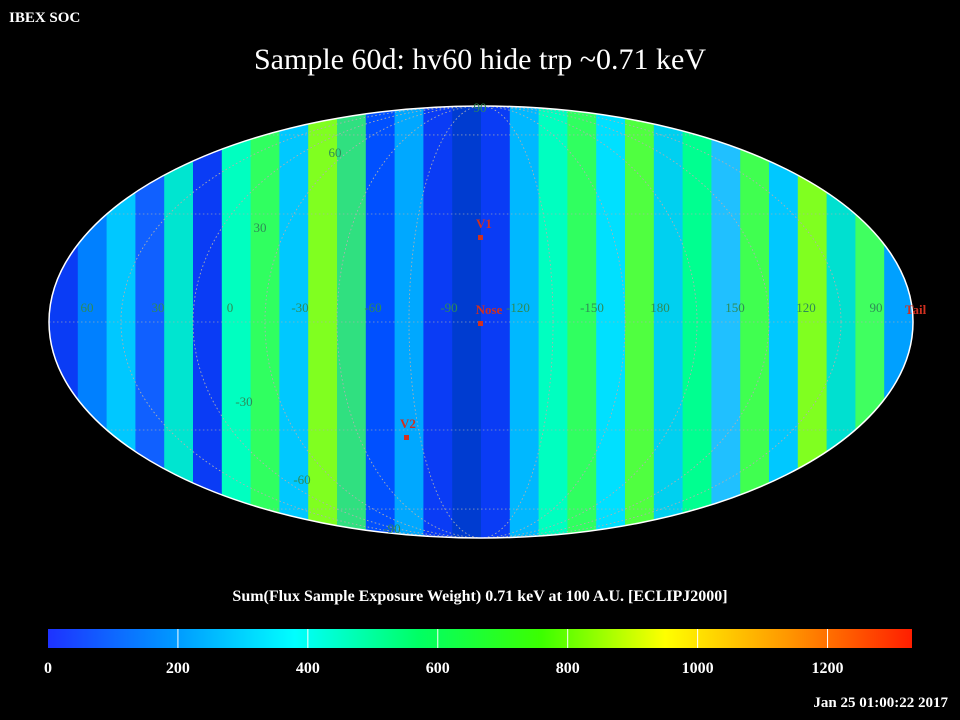 Image resolution: width=960 pixels, height=720 pixels. I want to click on longitude-label: 180, so click(660, 307).